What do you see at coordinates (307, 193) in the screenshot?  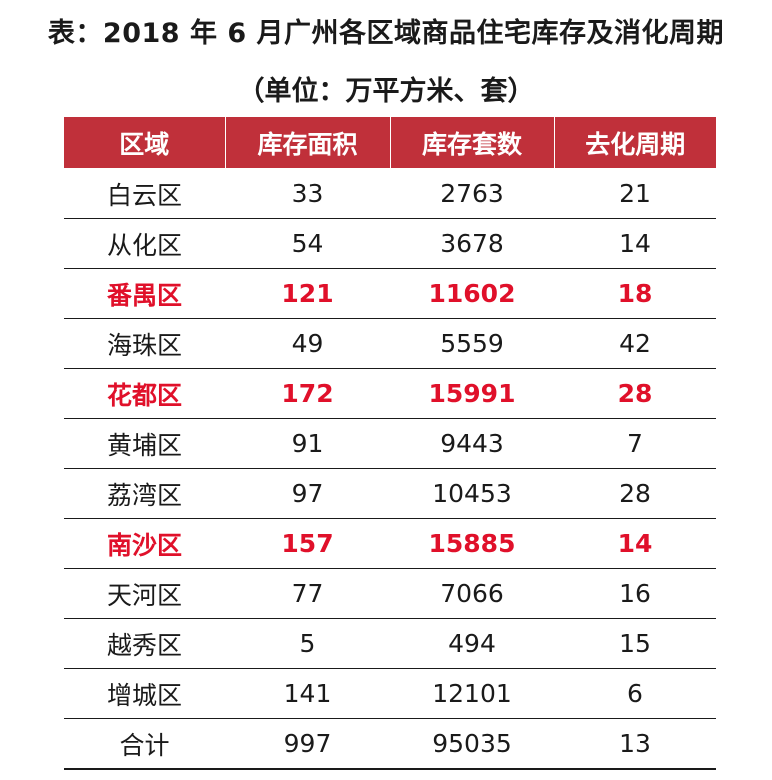 I see `cell-inventory-area: 33` at bounding box center [307, 193].